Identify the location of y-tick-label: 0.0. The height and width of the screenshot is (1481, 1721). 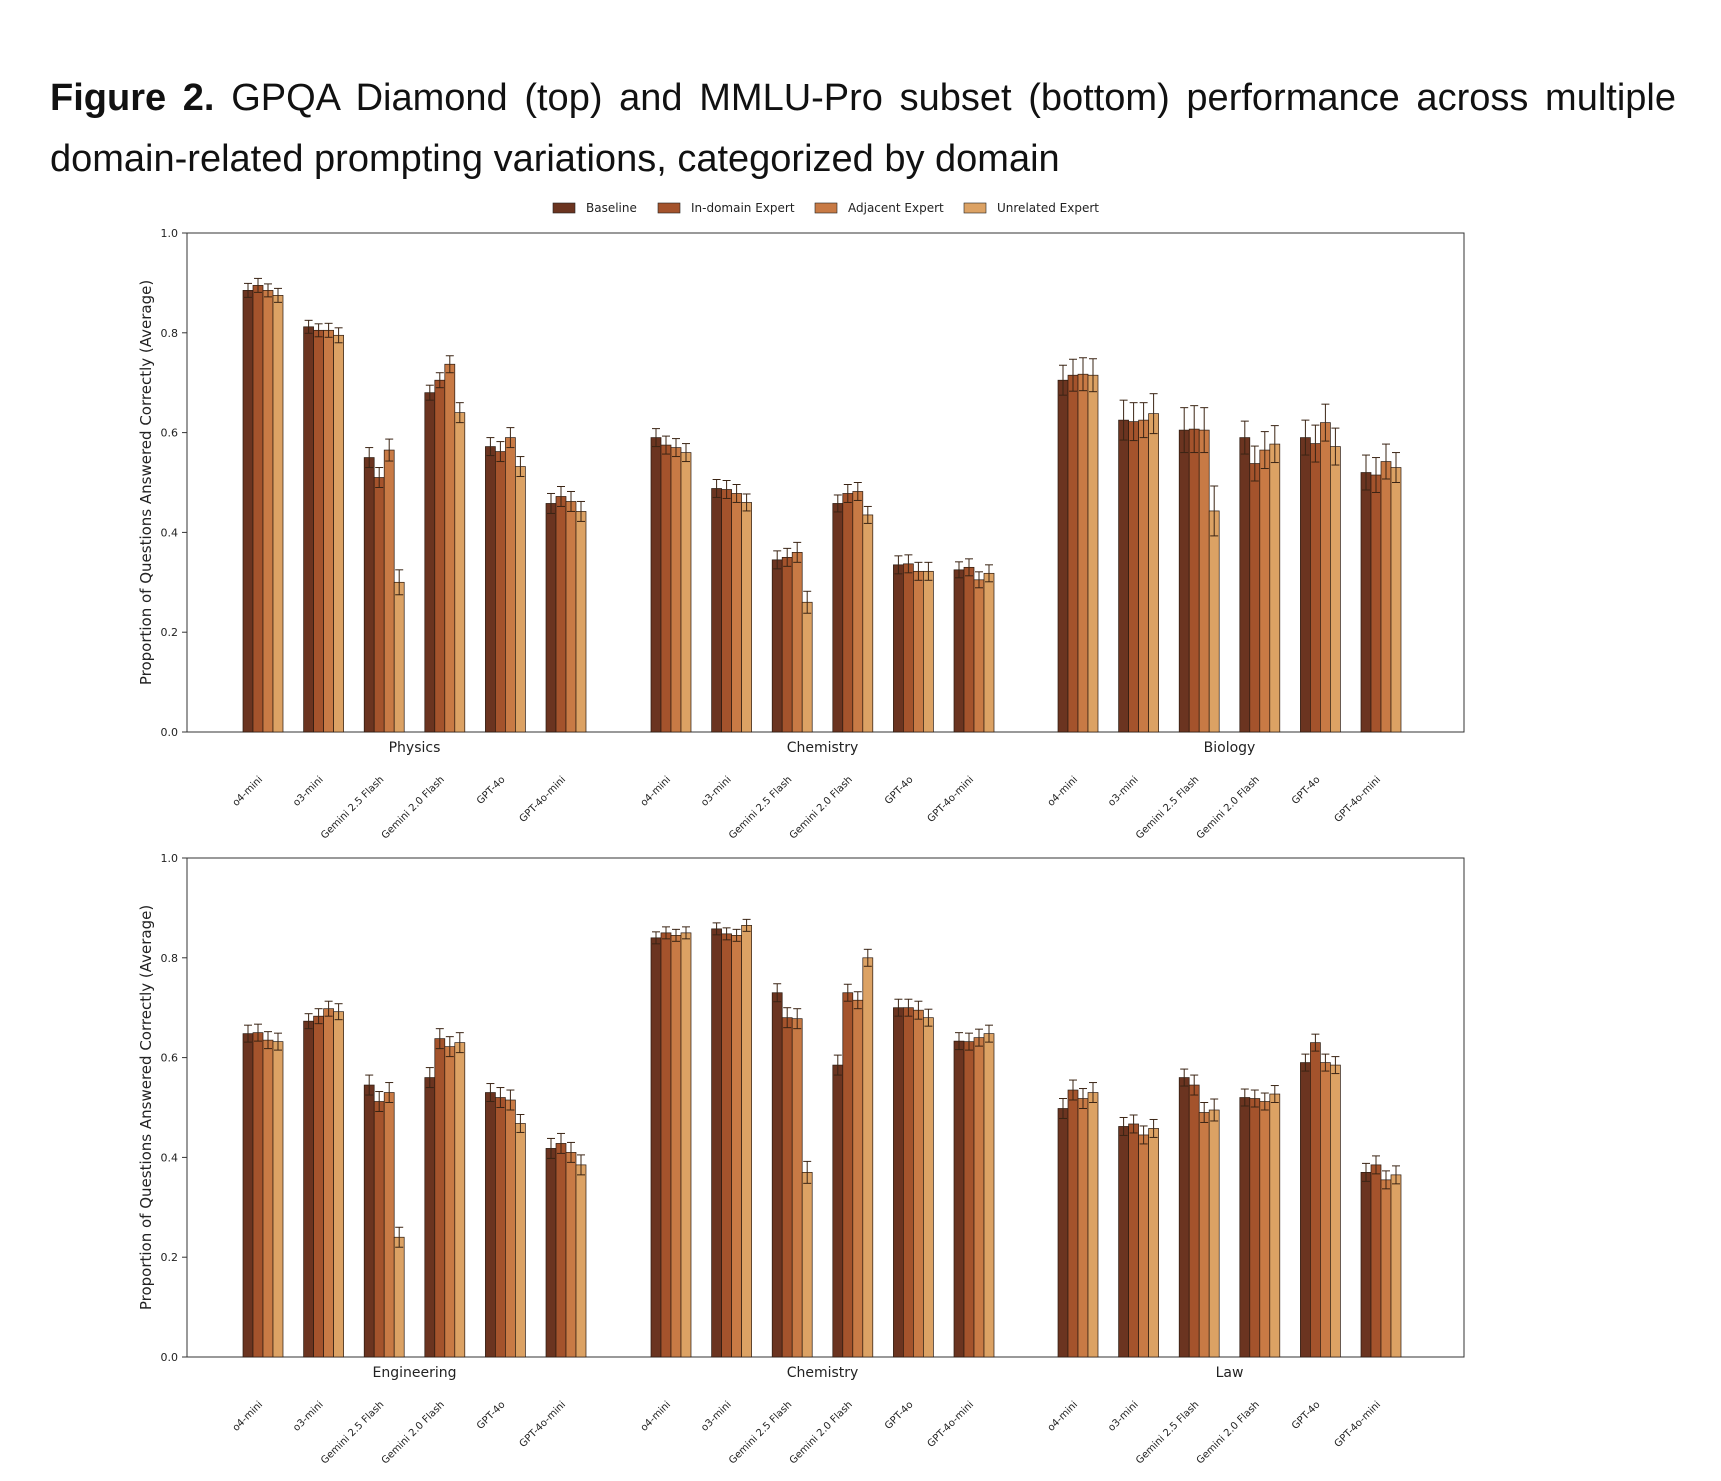
(170, 1357).